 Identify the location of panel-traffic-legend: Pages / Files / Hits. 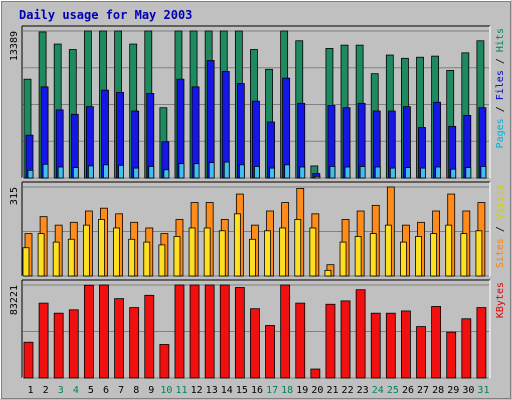
(500, 88).